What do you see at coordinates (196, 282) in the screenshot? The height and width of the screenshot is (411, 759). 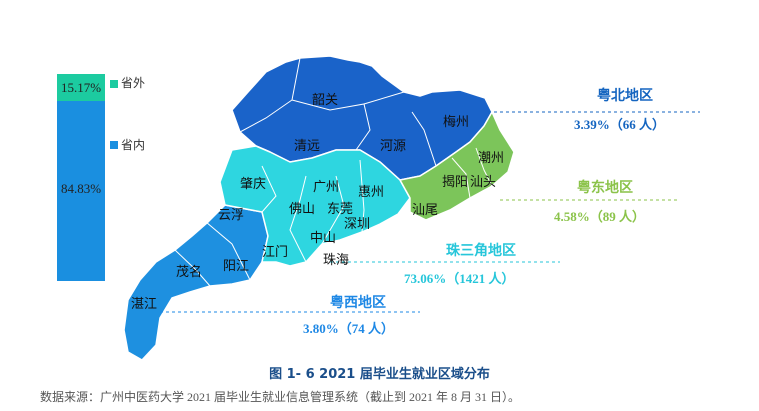 I see `region-west-shape` at bounding box center [196, 282].